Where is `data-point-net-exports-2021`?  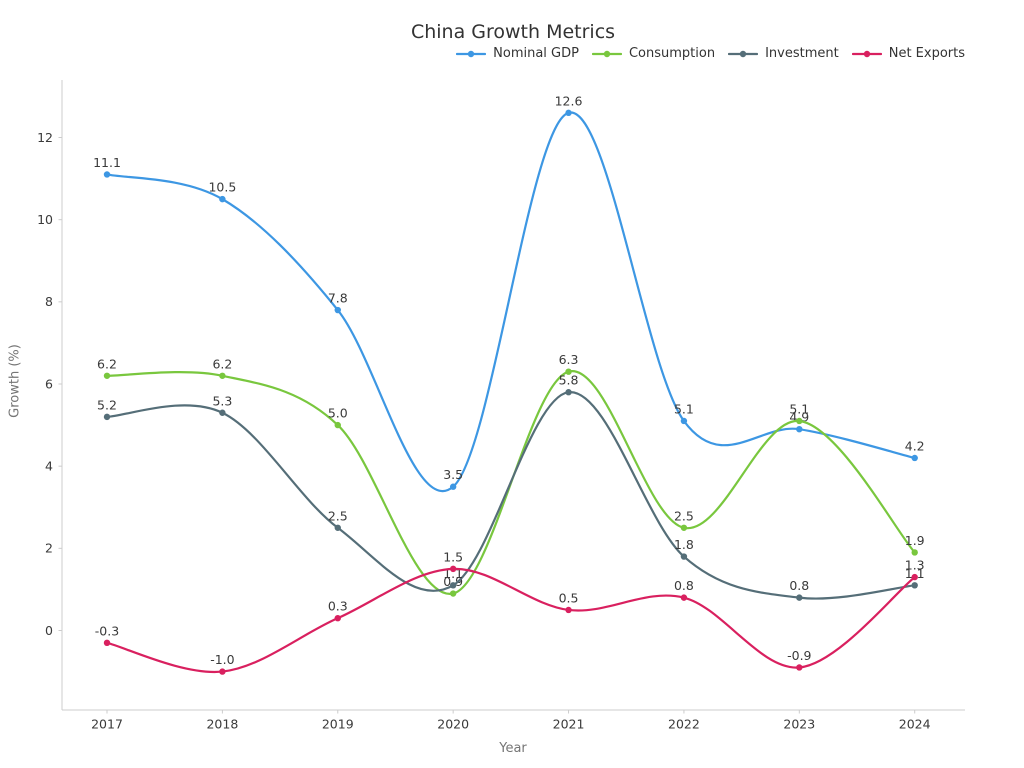 data-point-net-exports-2021 is located at coordinates (568, 610).